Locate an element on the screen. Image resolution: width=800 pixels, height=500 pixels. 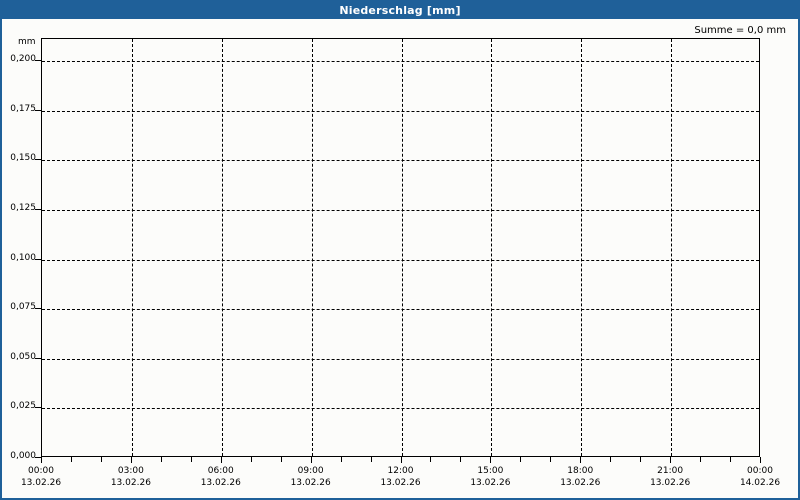
y-axis-unit-label: mm is located at coordinates (27, 42).